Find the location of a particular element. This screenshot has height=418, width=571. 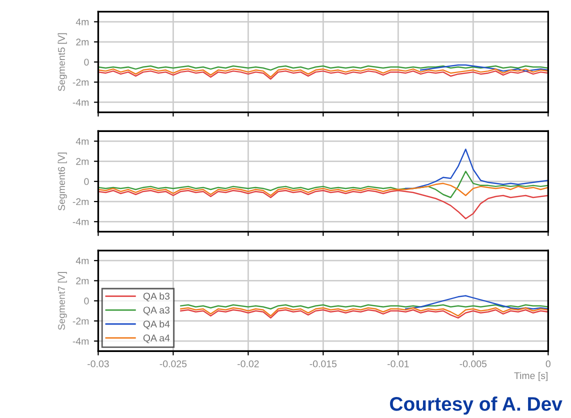

x-tick-label: -0.015 is located at coordinates (323, 364).